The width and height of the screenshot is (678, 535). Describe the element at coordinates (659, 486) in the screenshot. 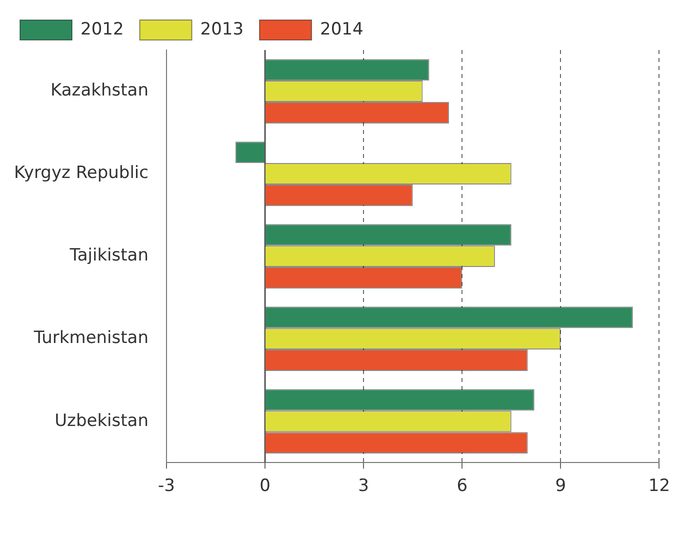

I see `x-tick-label: 12` at that location.